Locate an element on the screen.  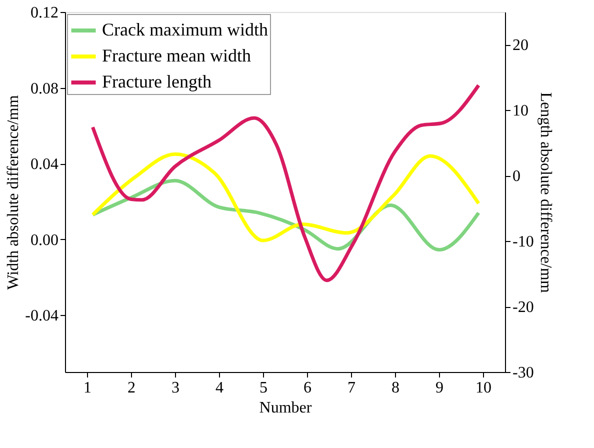
x-tick-label: 2 is located at coordinates (132, 388).